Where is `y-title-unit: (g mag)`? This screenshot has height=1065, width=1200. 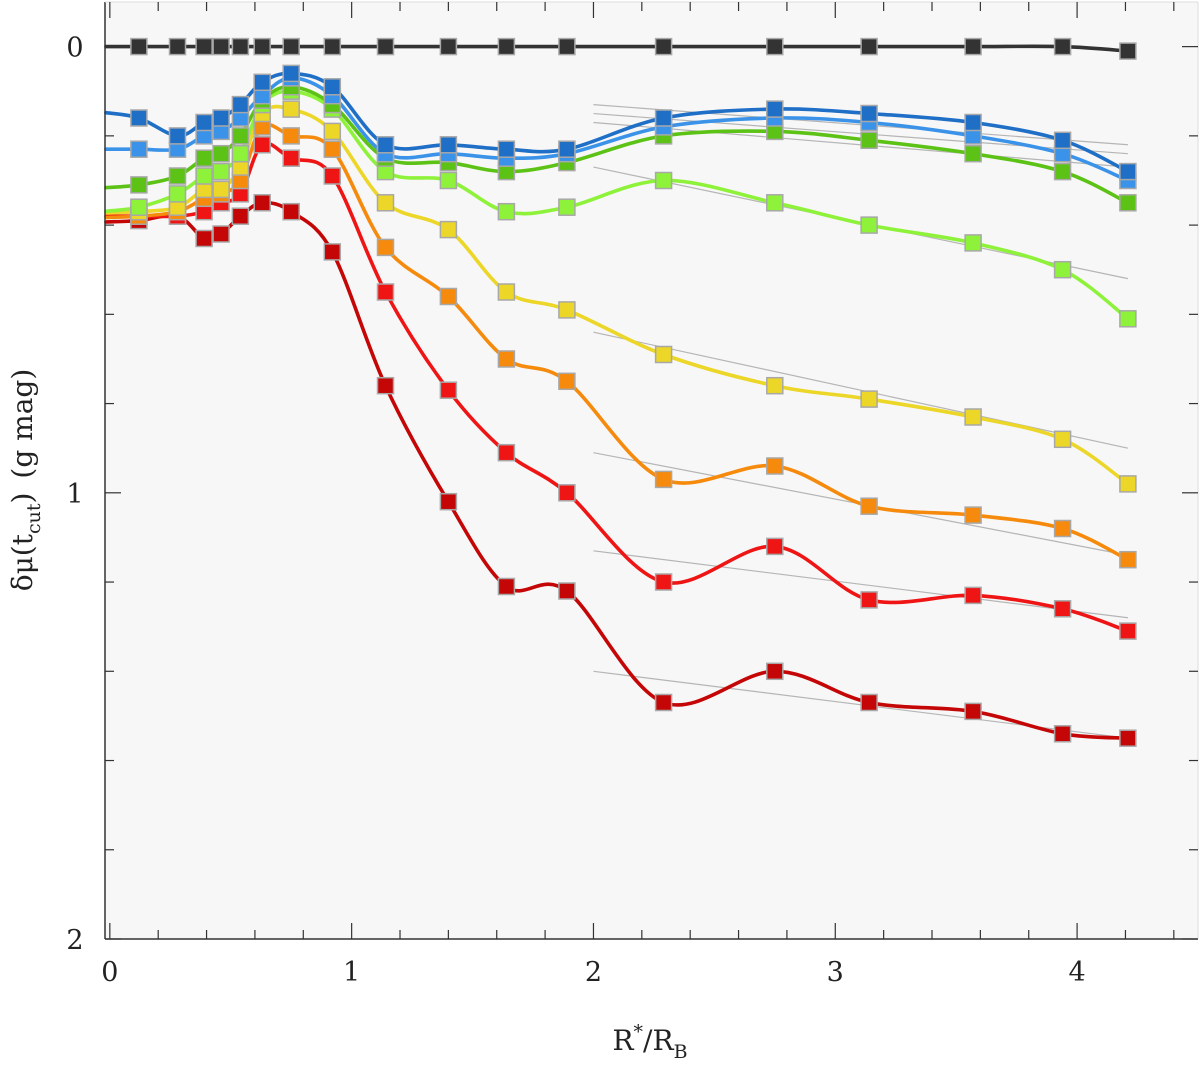
y-title-unit: (g mag) is located at coordinates (22, 424).